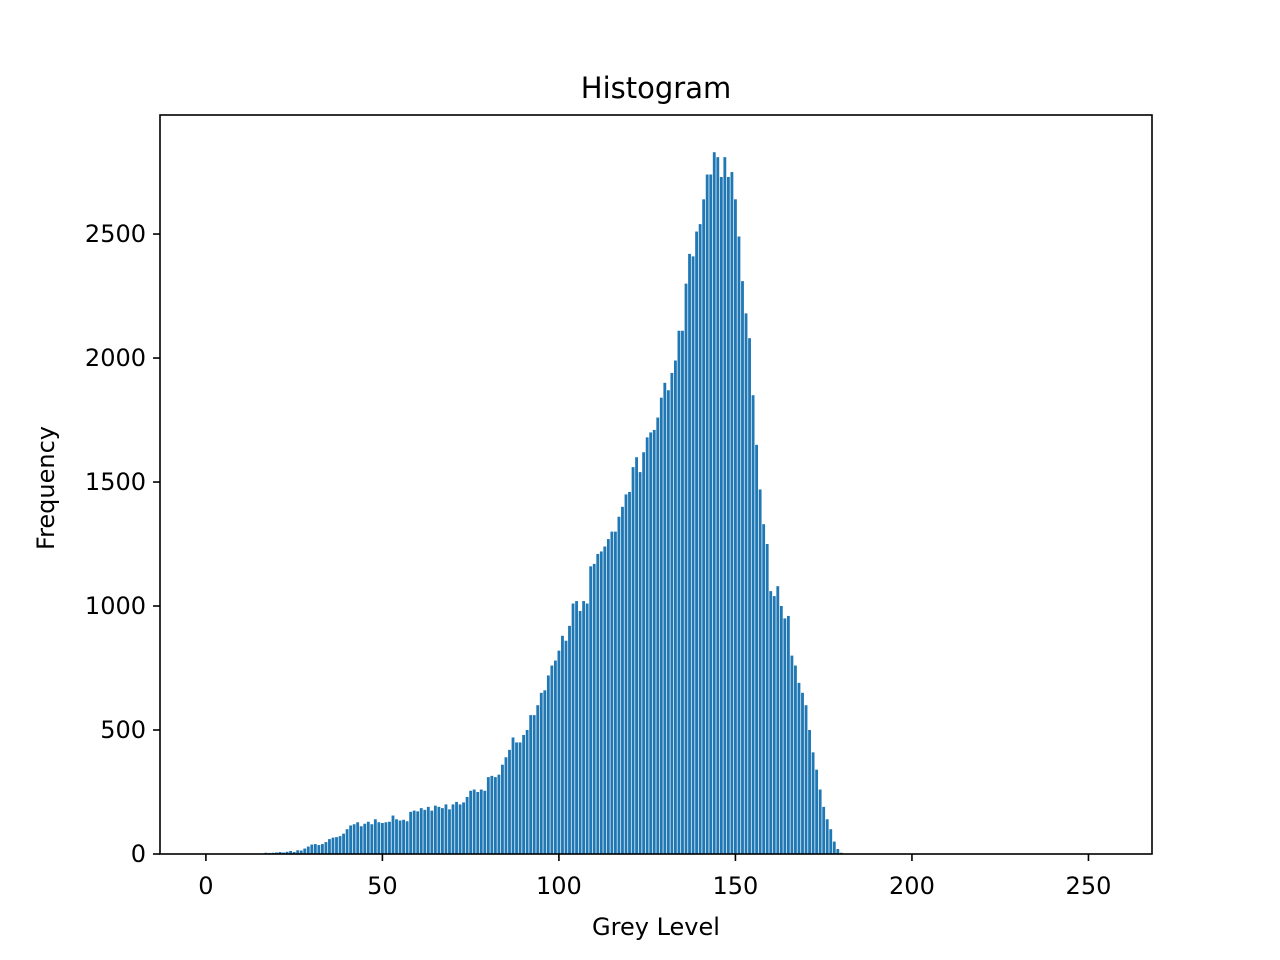  What do you see at coordinates (123, 730) in the screenshot?
I see `y-tick-label: 500` at bounding box center [123, 730].